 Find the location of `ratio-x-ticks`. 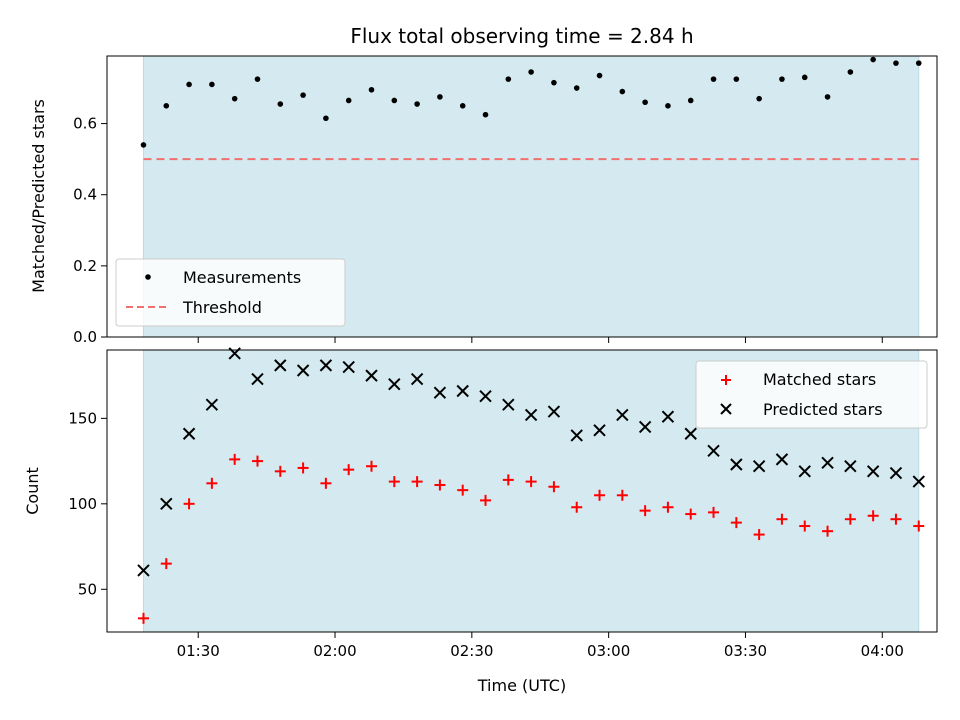

ratio-x-ticks is located at coordinates (540, 340).